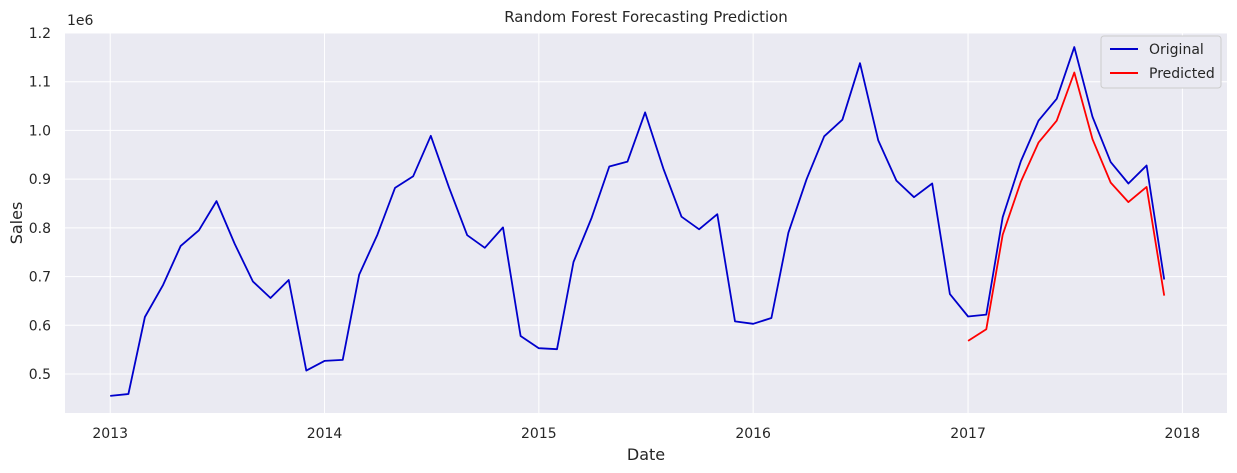 This screenshot has height=473, width=1237. Describe the element at coordinates (40, 204) in the screenshot. I see `y-tick-labels: 0.5 0.6 0.7 0.8 0.9 1.0 1.1 1.2` at that location.